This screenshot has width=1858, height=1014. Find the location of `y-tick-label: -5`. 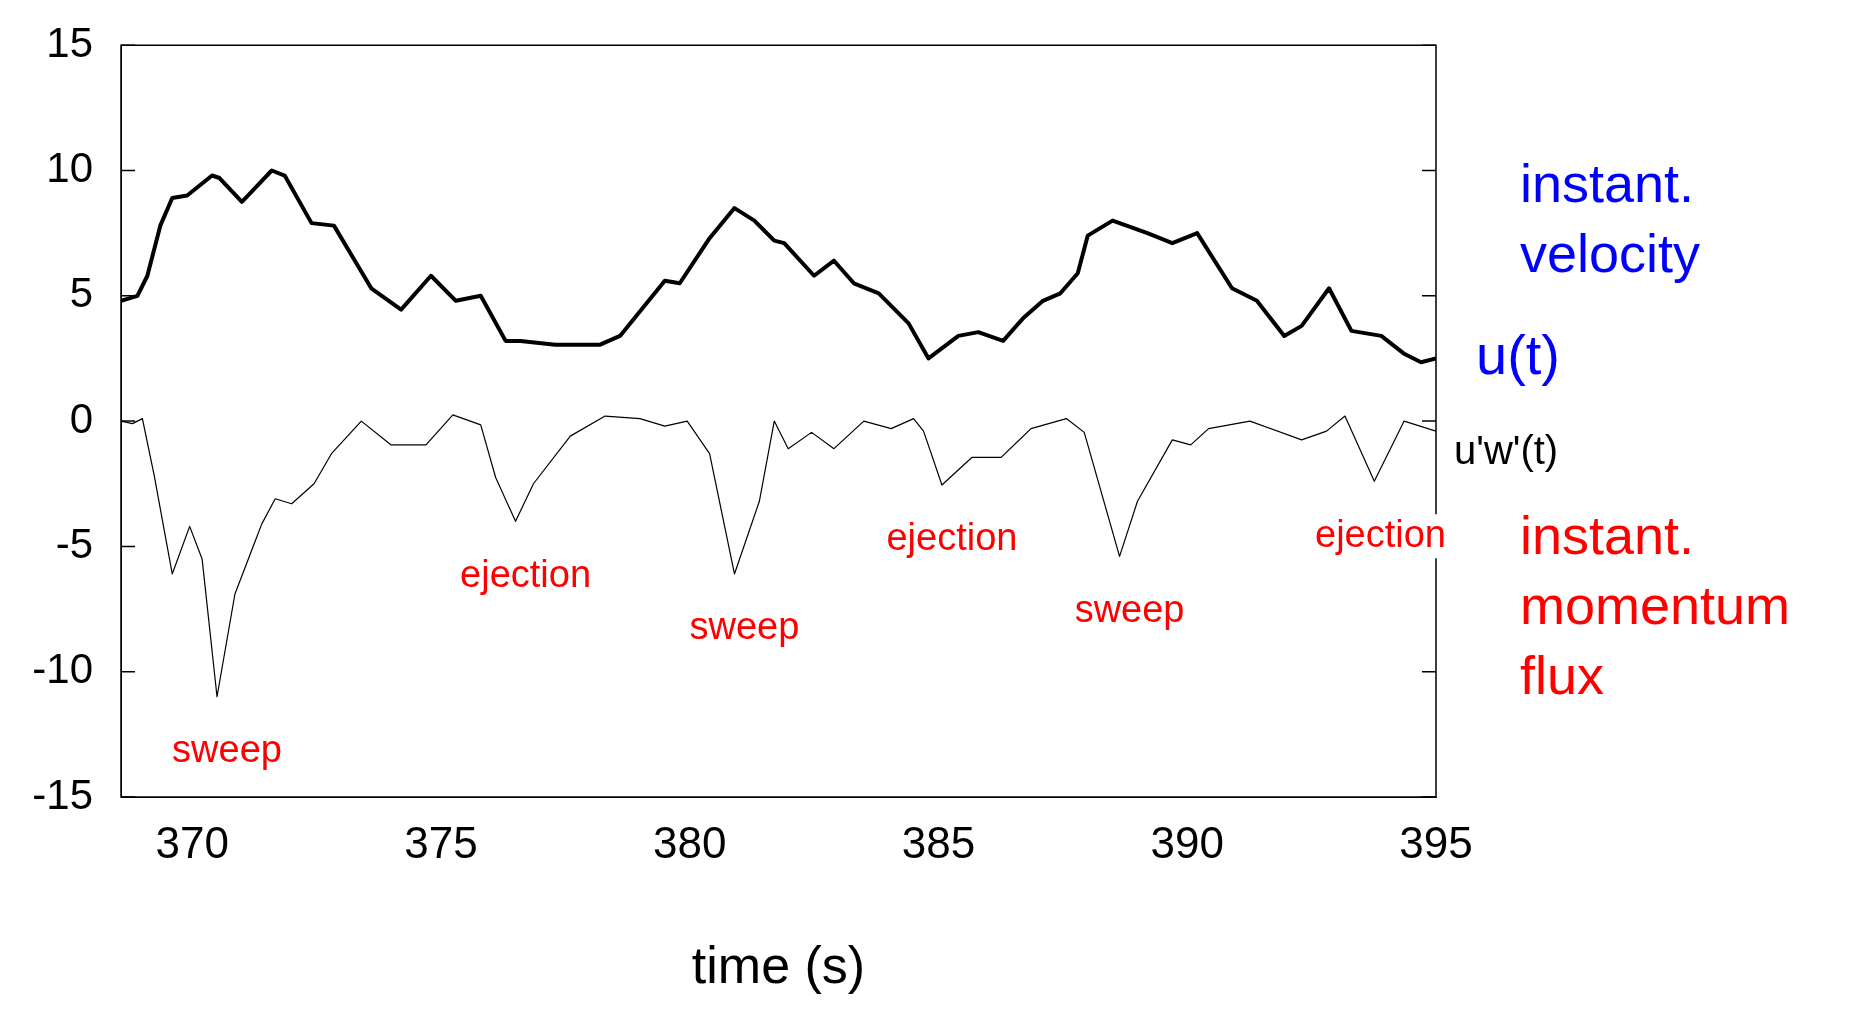

y-tick-label: -5 is located at coordinates (74, 543).